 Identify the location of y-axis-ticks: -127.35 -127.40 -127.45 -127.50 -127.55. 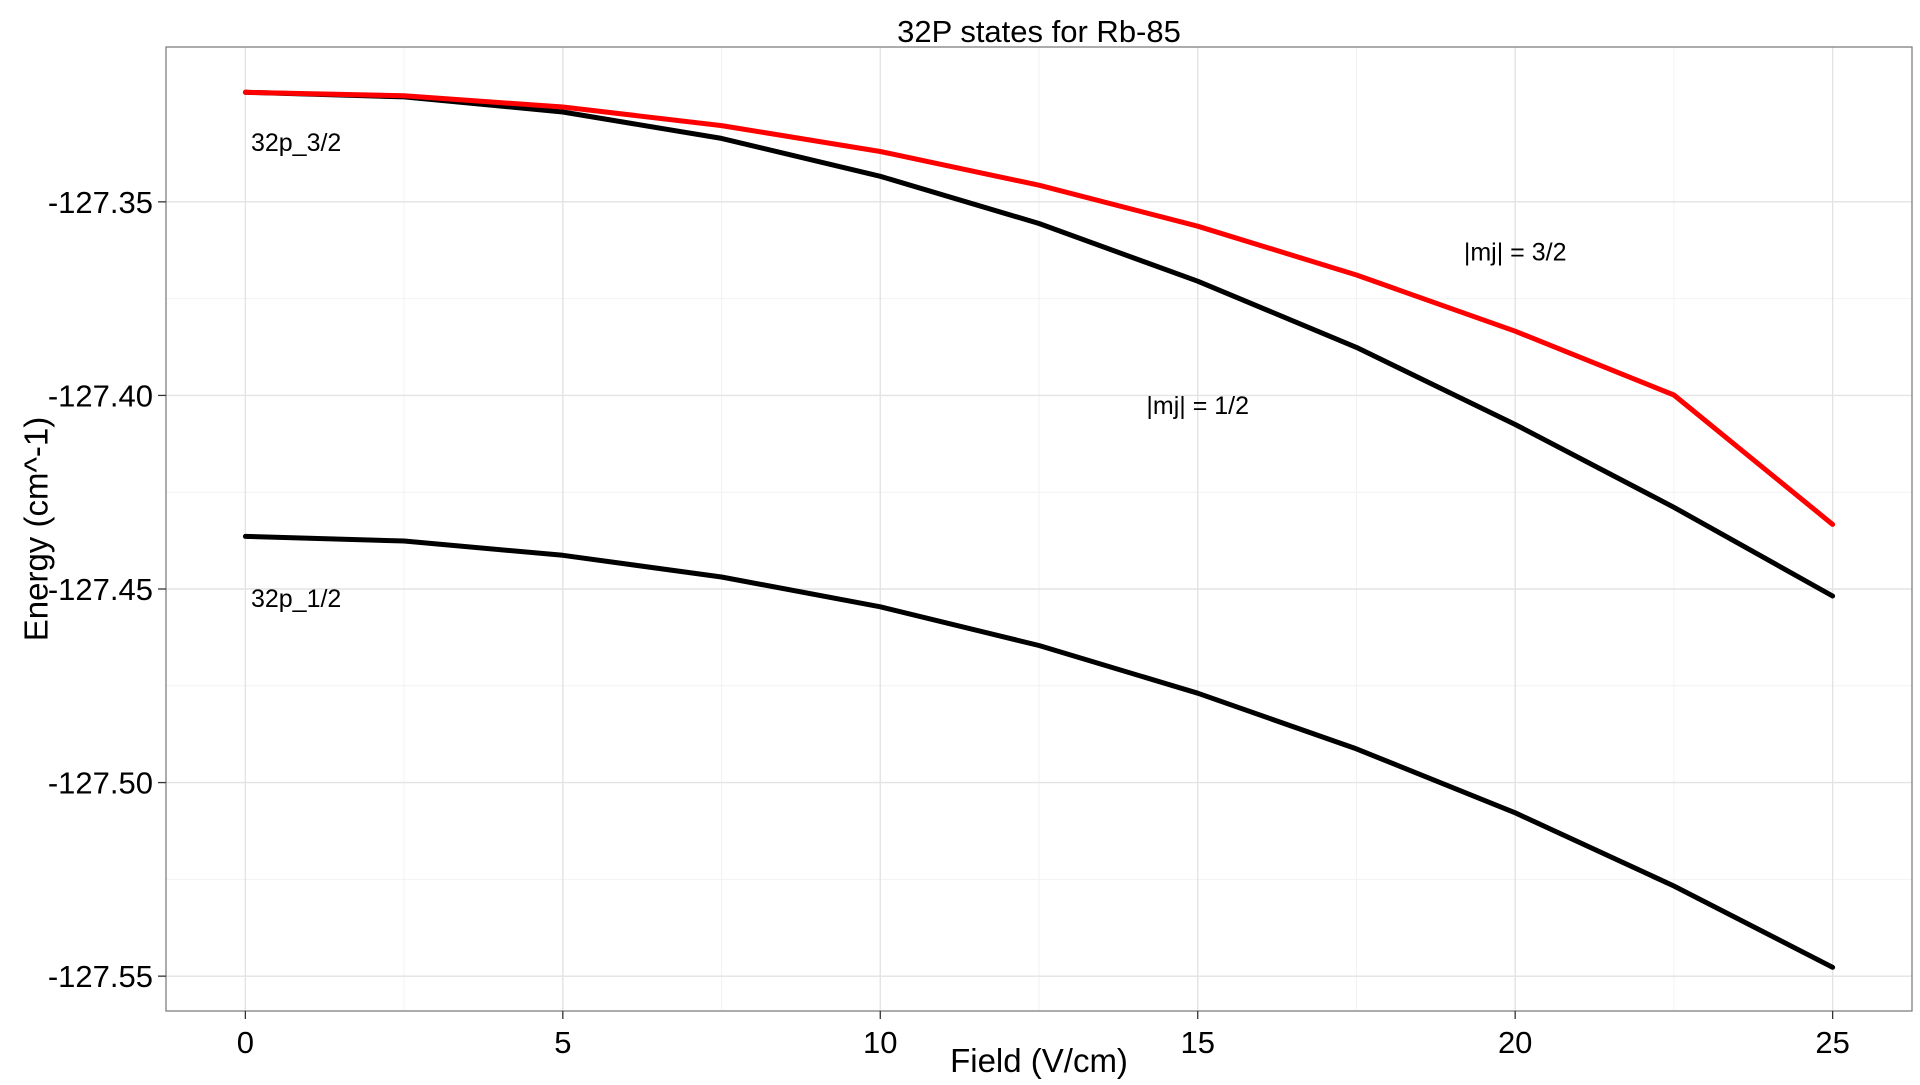
(107, 589).